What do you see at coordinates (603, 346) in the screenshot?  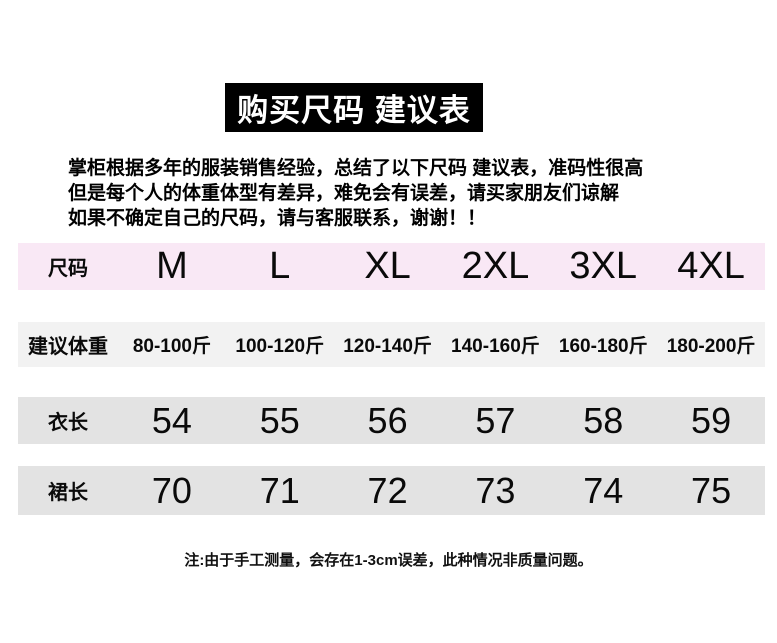 I see `weight-cell-5: 160-180斤` at bounding box center [603, 346].